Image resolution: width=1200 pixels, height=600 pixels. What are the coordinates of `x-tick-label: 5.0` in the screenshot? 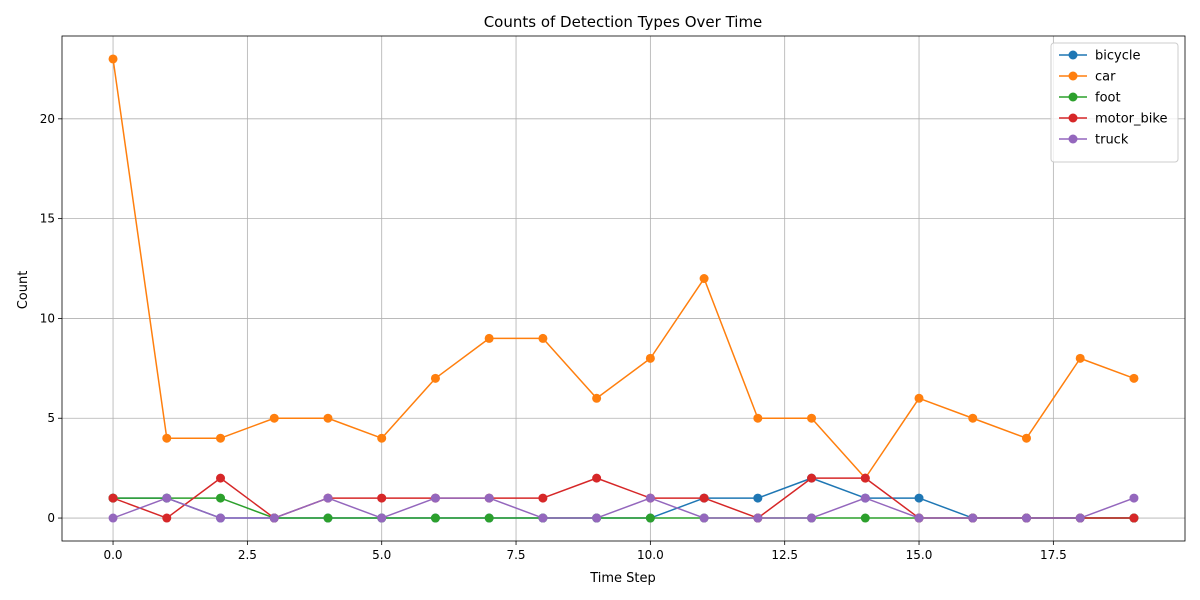 It's located at (381, 555).